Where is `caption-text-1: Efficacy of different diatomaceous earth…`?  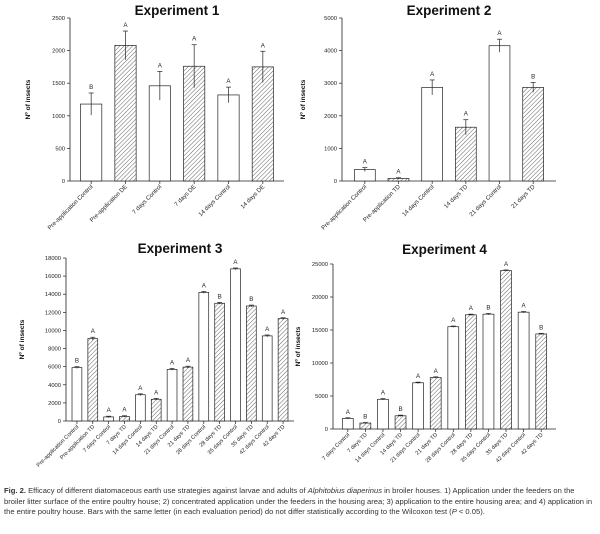 caption-text-1: Efficacy of different diatomaceous earth… is located at coordinates (167, 490).